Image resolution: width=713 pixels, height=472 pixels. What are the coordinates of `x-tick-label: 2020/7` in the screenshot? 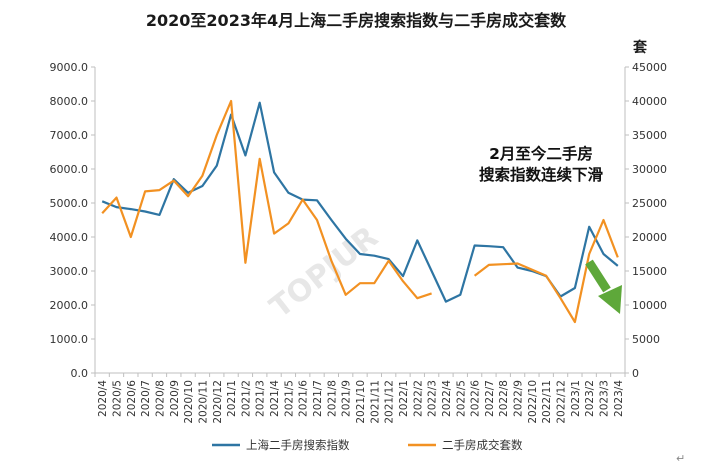 It's located at (146, 398).